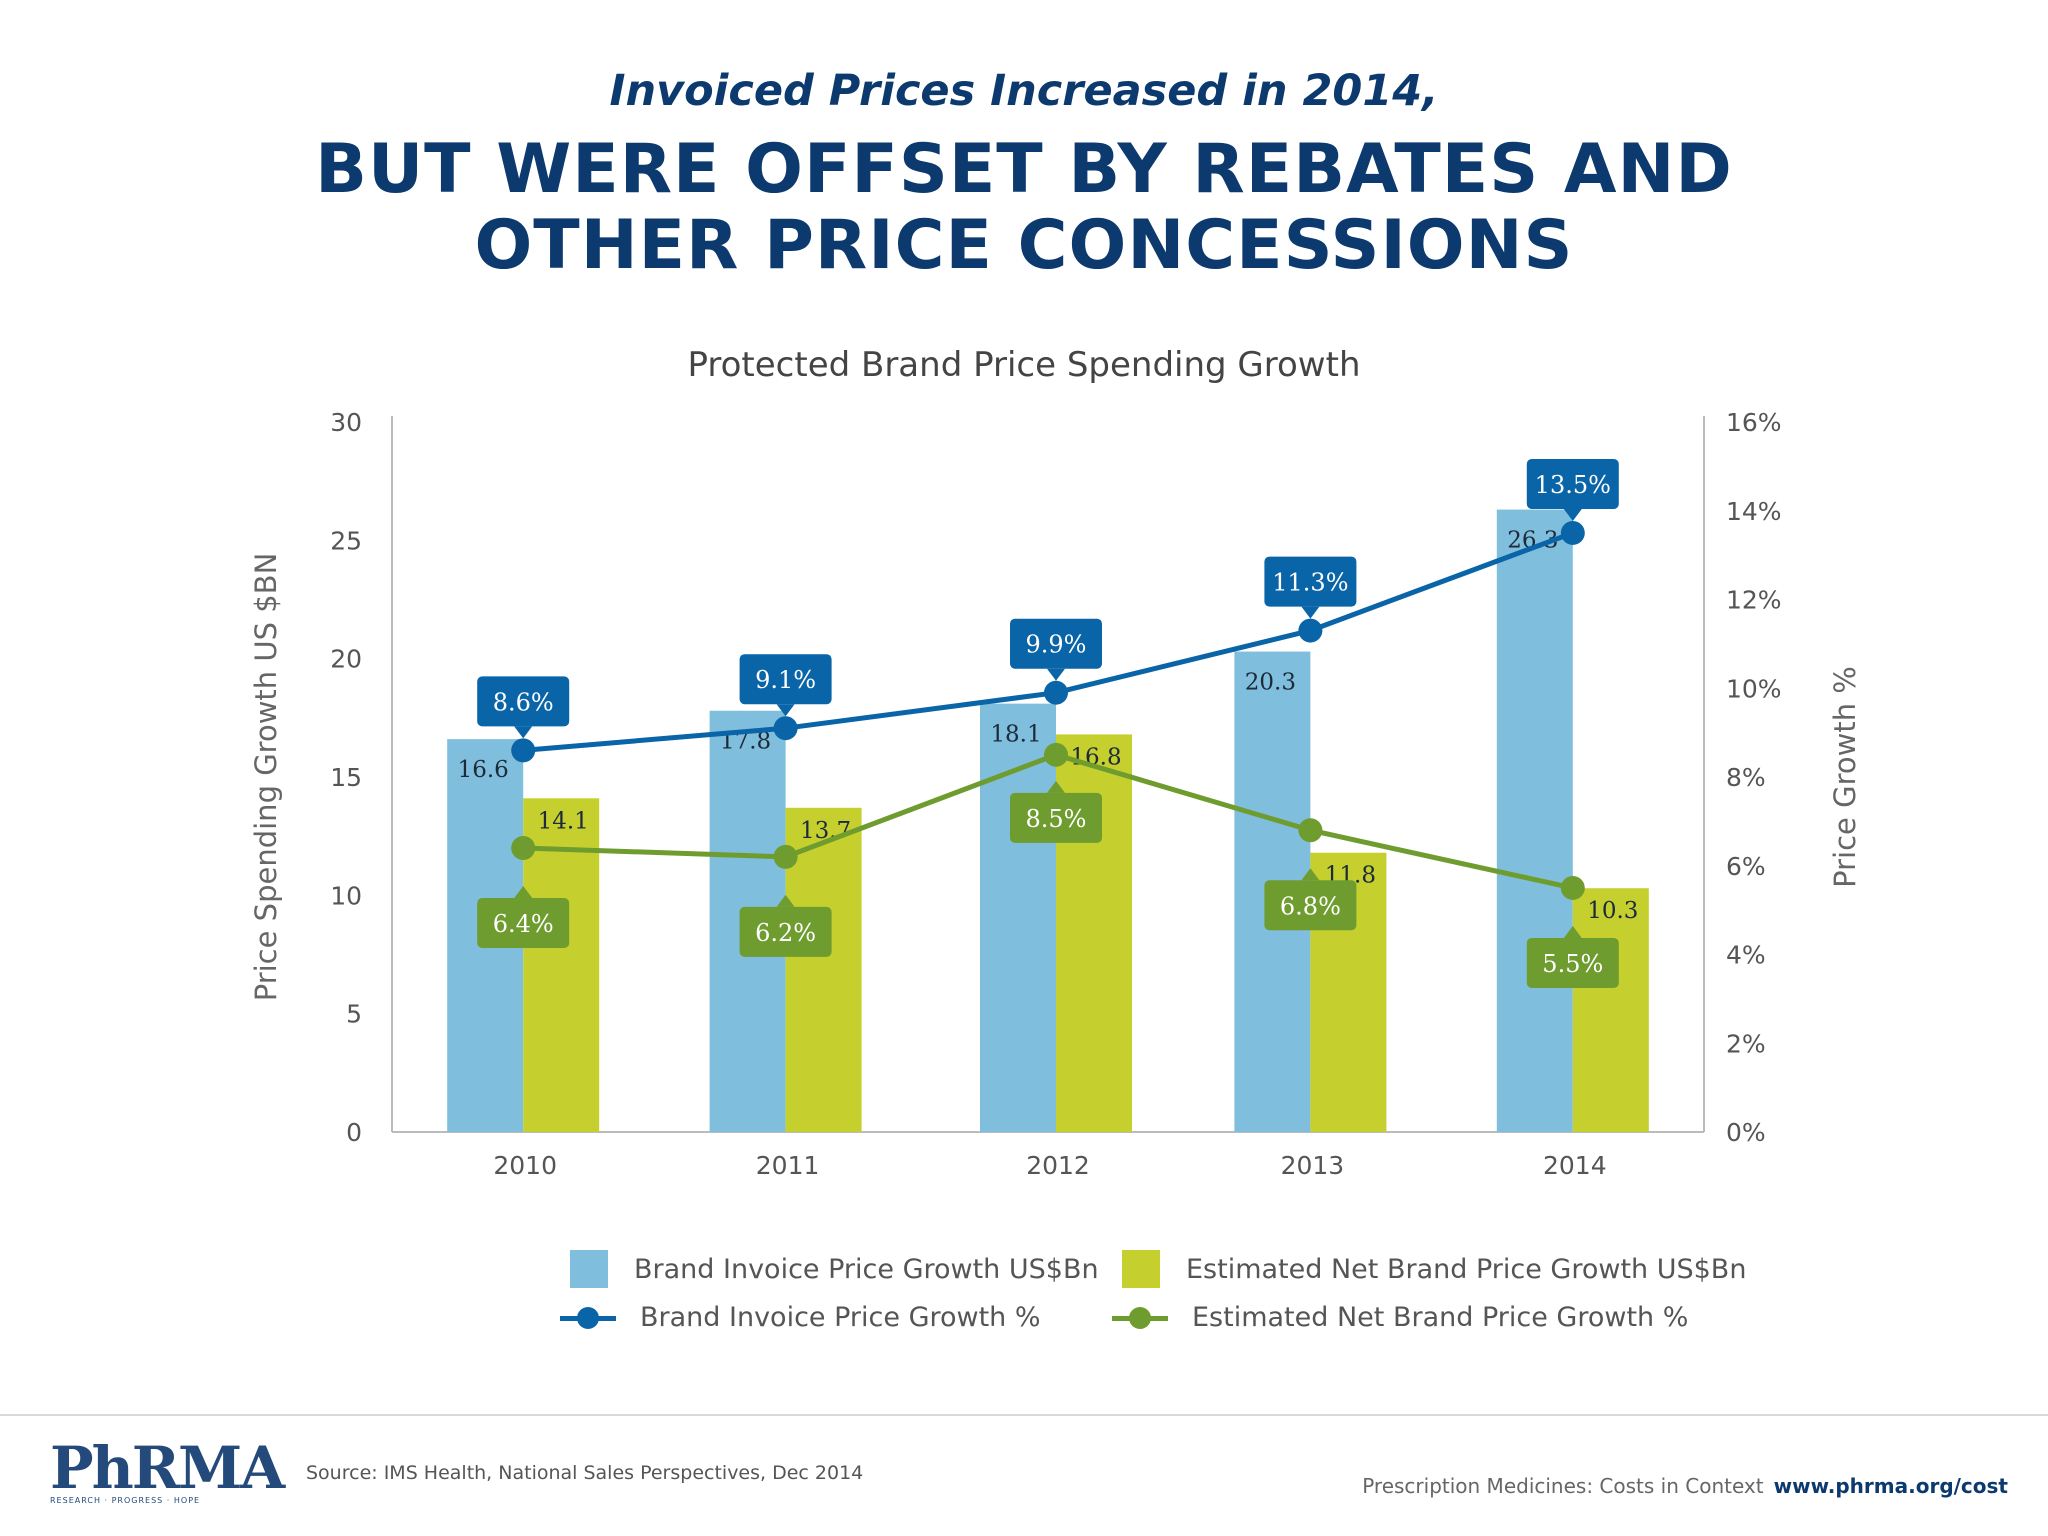 The height and width of the screenshot is (1536, 2048). I want to click on x-tick-label: 2014, so click(1575, 1165).